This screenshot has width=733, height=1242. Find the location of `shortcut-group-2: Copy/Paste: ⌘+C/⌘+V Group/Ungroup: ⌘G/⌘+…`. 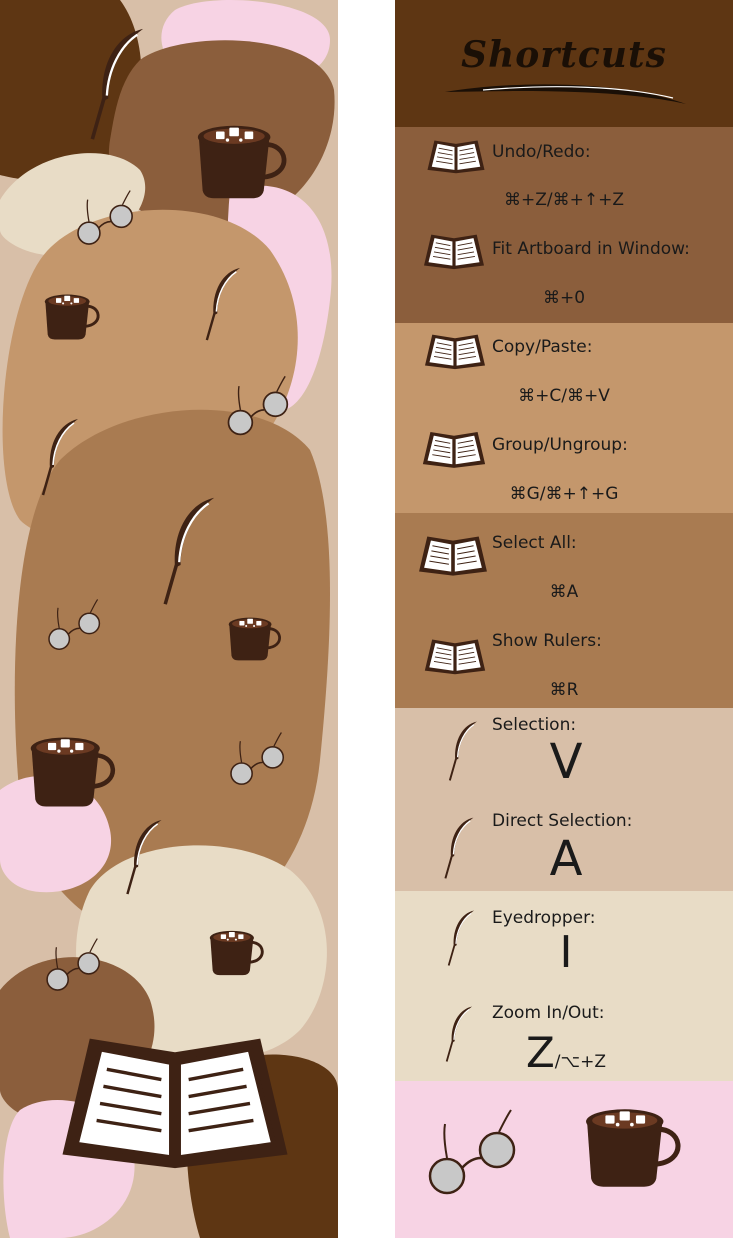

shortcut-group-2: Copy/Paste: ⌘+C/⌘+V Group/Ungroup: ⌘G/⌘+… is located at coordinates (564, 418).